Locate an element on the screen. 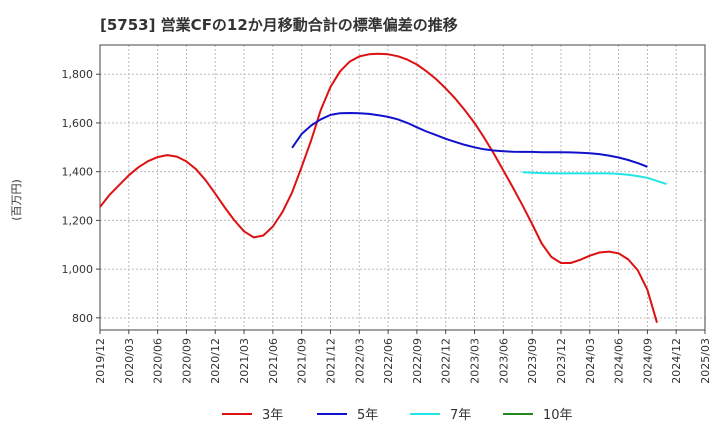 The image size is (720, 440). x-tick-label: 2019/12 is located at coordinates (100, 361).